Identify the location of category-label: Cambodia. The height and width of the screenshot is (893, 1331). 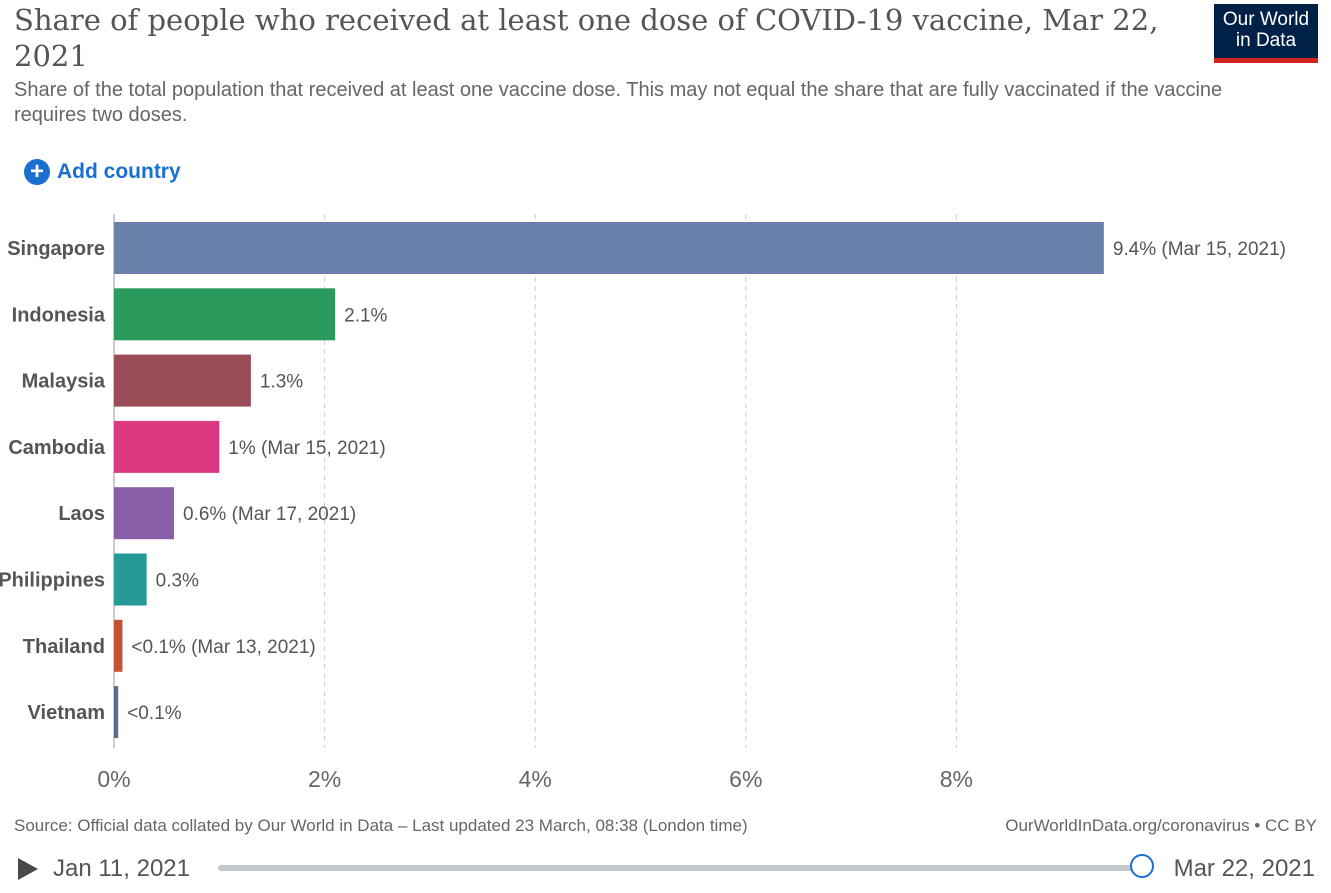
(57, 448).